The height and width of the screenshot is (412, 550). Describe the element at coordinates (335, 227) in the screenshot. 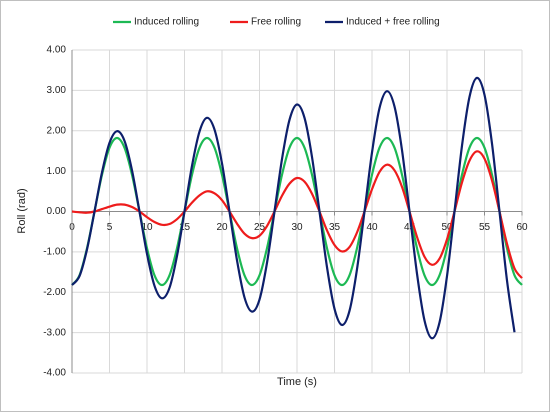

I see `x-tick-label: 35` at that location.